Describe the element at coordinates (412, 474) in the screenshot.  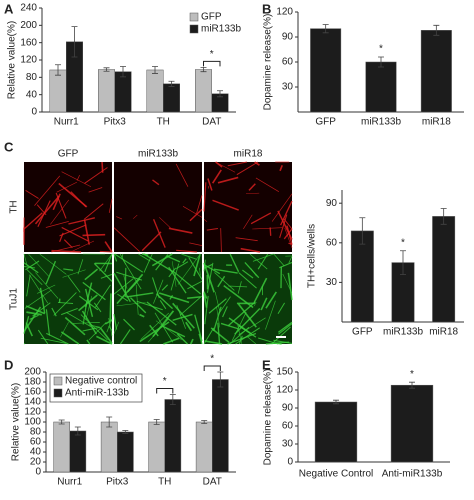
I see `x-tick-label: Anti-miR133b` at that location.